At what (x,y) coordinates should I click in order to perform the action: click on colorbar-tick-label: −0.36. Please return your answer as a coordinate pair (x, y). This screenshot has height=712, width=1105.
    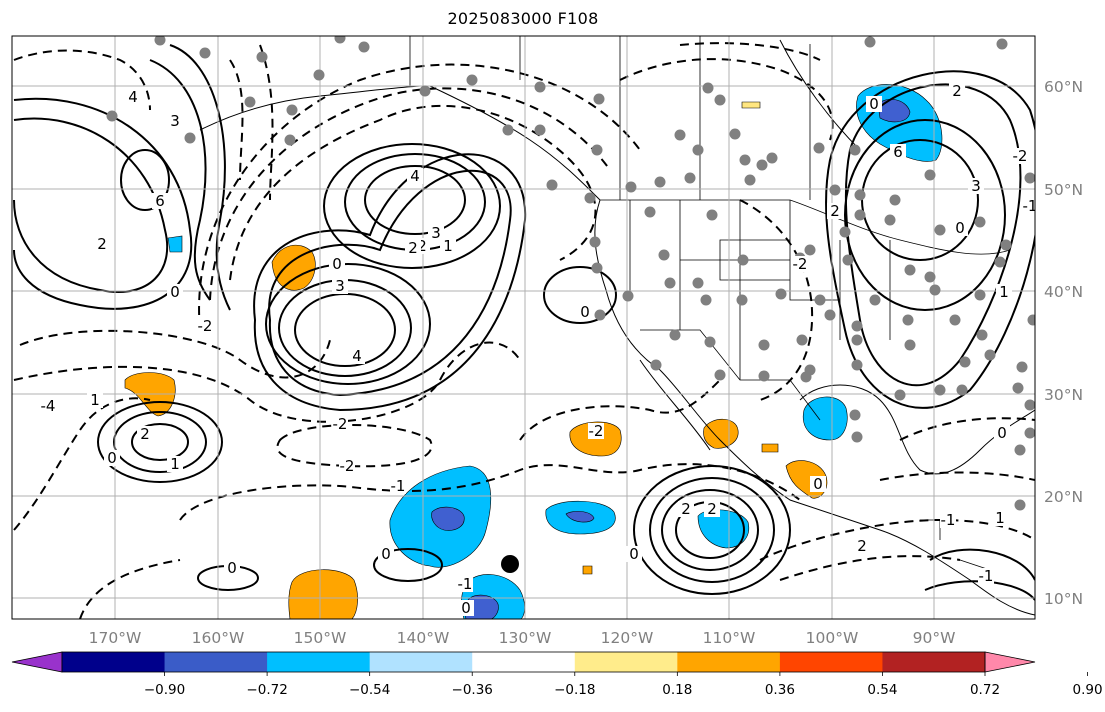
    Looking at the image, I should click on (472, 690).